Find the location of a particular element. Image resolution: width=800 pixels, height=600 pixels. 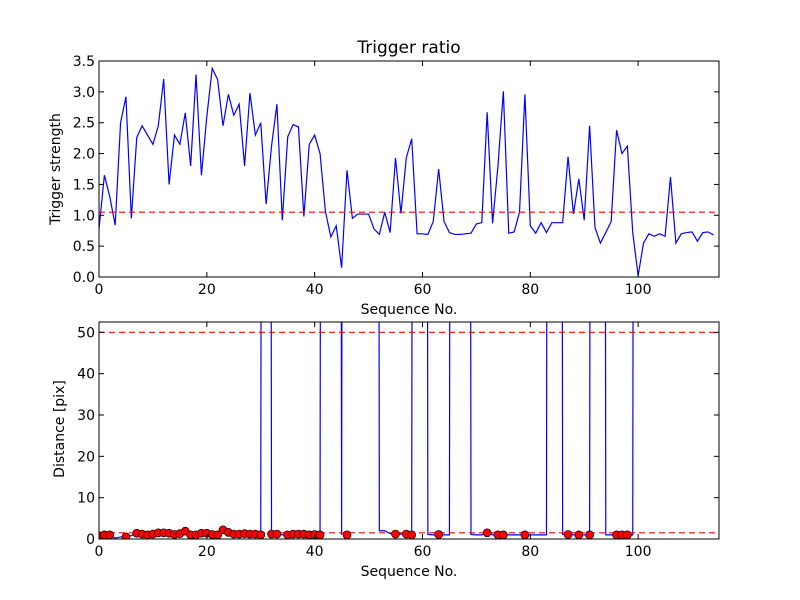

y-tick-label-4: 40 is located at coordinates (86, 375).